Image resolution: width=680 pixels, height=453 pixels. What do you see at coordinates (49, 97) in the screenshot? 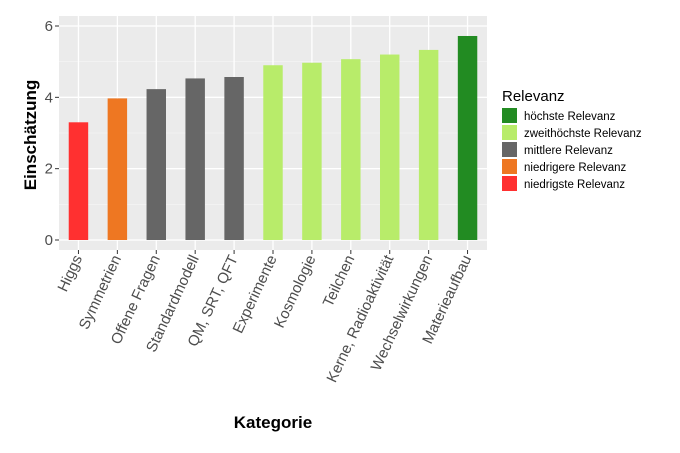
I see `y-tick-label: 4` at bounding box center [49, 97].